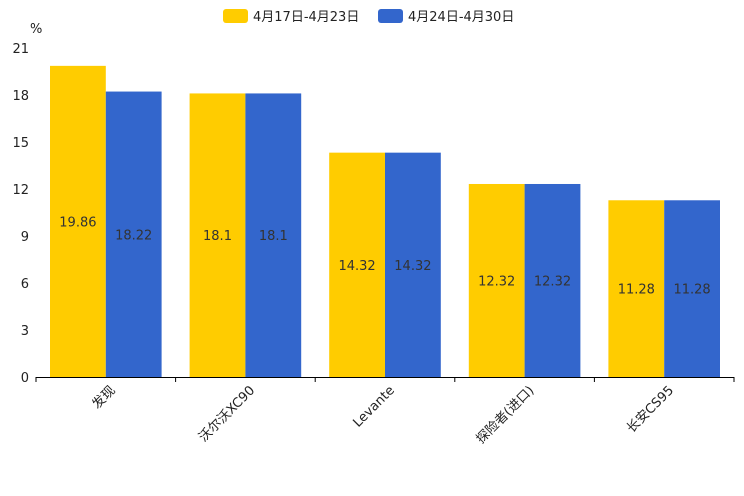 This screenshot has width=744, height=496. What do you see at coordinates (25, 378) in the screenshot?
I see `y-tick-label: 0` at bounding box center [25, 378].